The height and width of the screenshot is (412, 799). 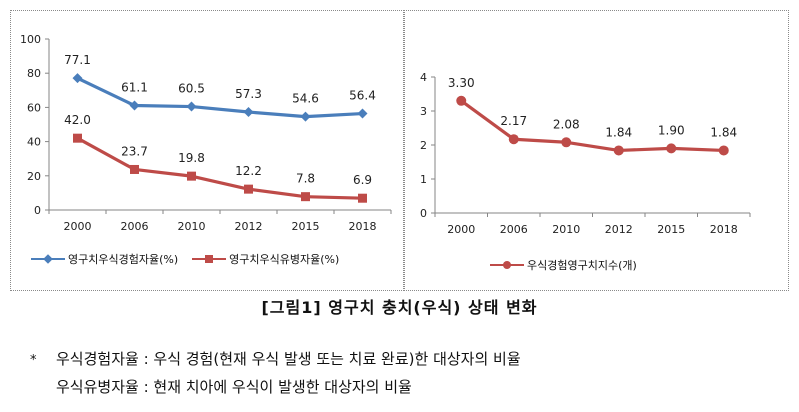 I want to click on y-tick-label: 100, so click(x=30, y=39).